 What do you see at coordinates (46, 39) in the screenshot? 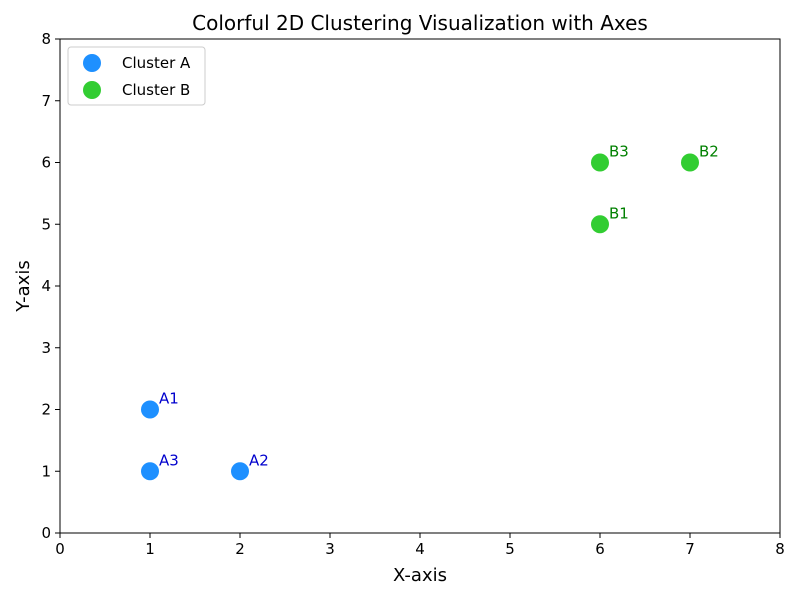
I see `y-tick-label: 8` at bounding box center [46, 39].